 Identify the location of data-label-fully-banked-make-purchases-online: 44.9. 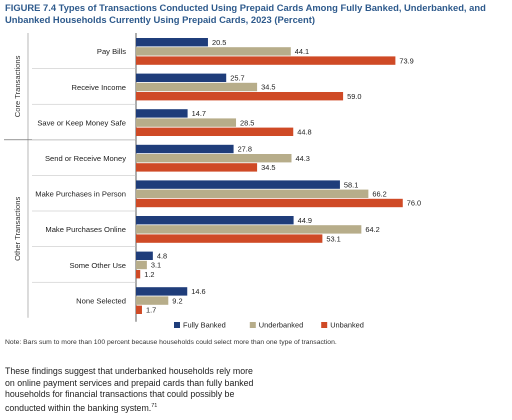
(305, 220).